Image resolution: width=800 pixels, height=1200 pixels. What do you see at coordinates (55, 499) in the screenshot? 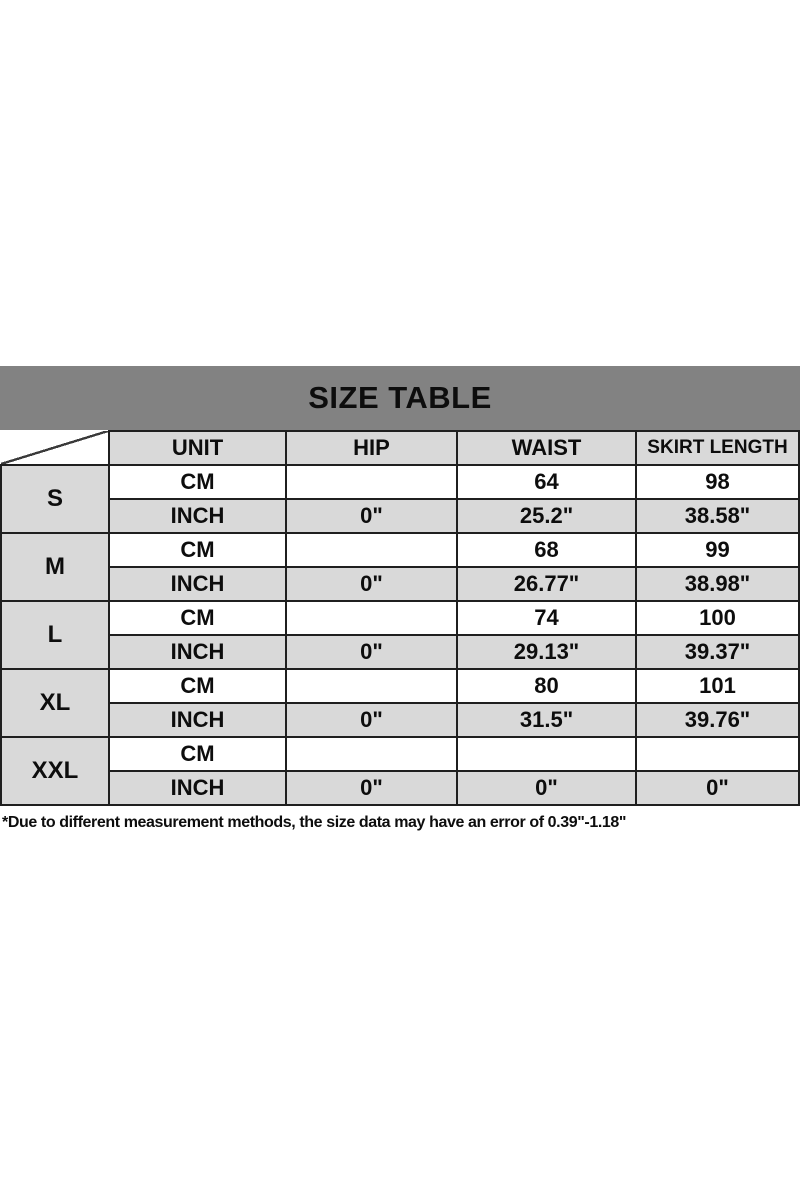
I see `size-label-s: S` at bounding box center [55, 499].